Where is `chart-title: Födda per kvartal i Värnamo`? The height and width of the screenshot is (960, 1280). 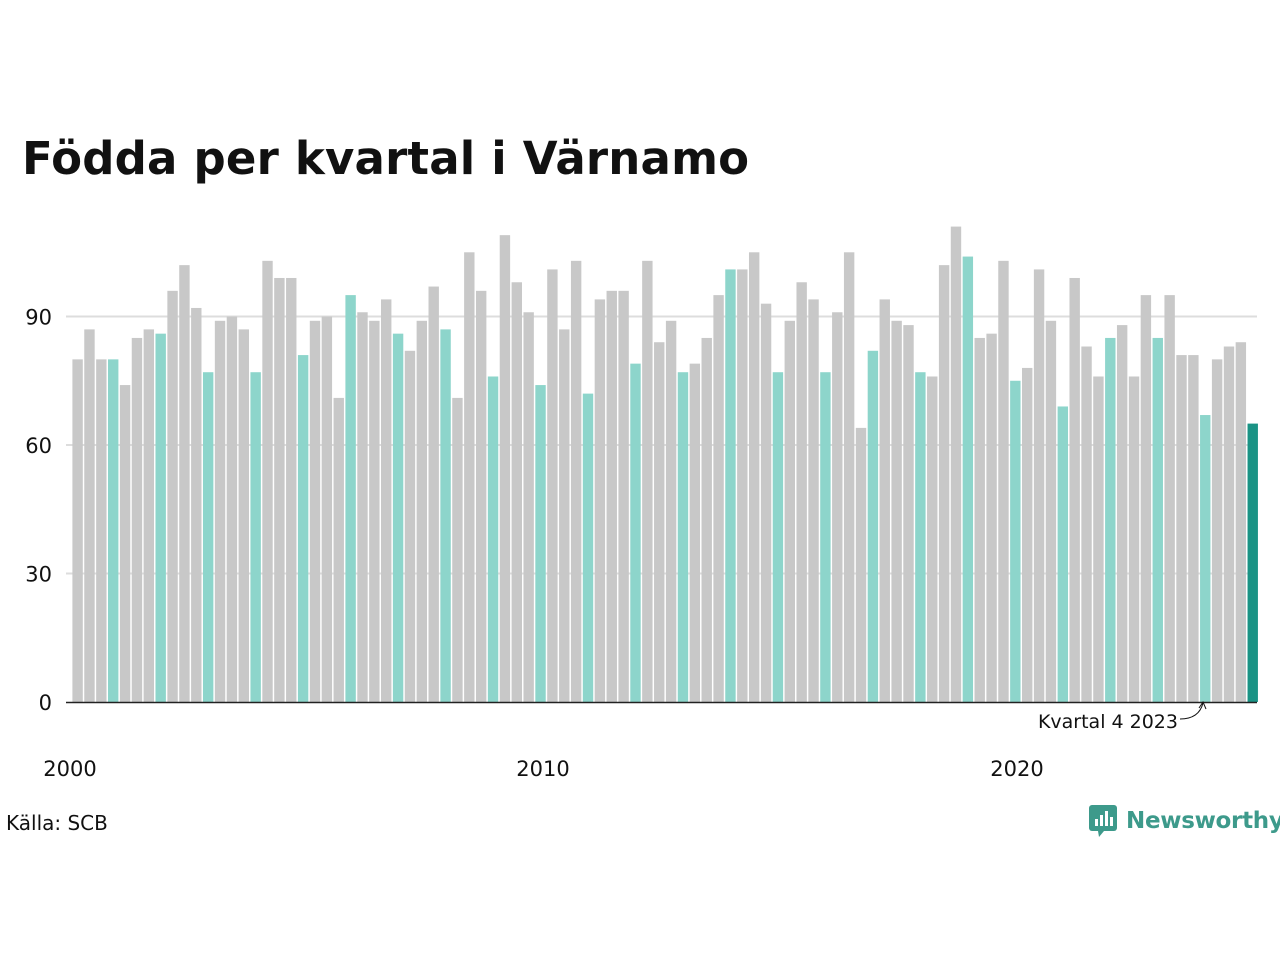
chart-title: Födda per kvartal i Värnamo is located at coordinates (386, 158).